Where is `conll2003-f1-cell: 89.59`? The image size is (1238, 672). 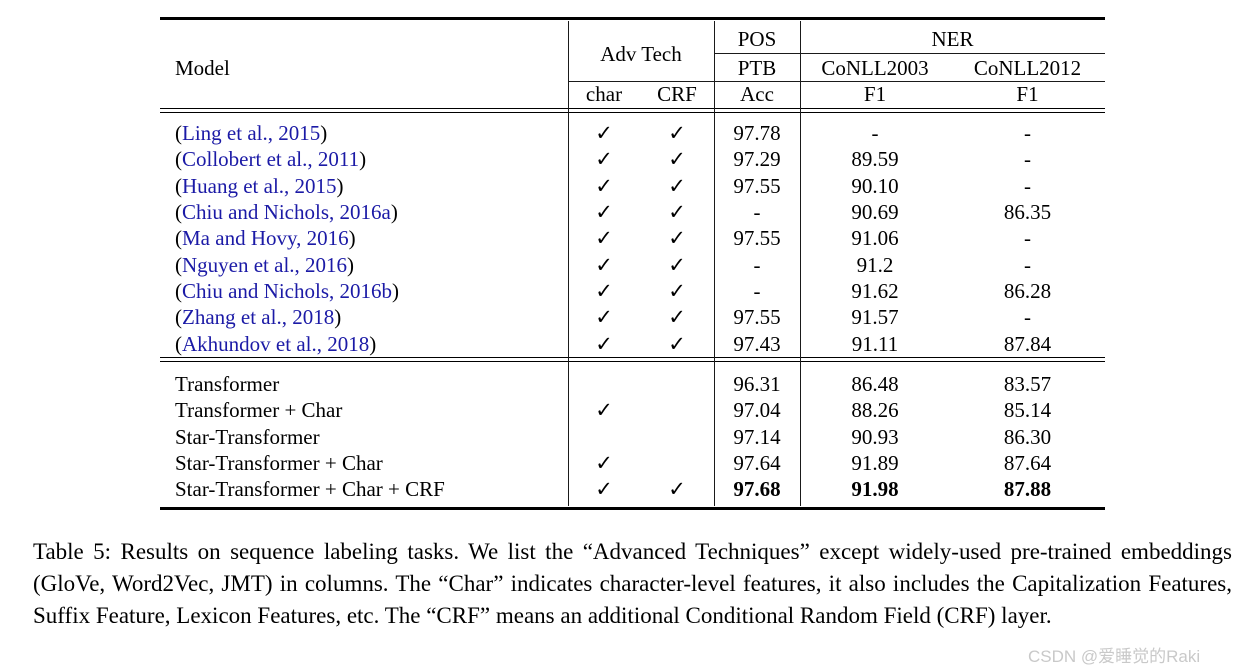
conll2003-f1-cell: 89.59 is located at coordinates (875, 159).